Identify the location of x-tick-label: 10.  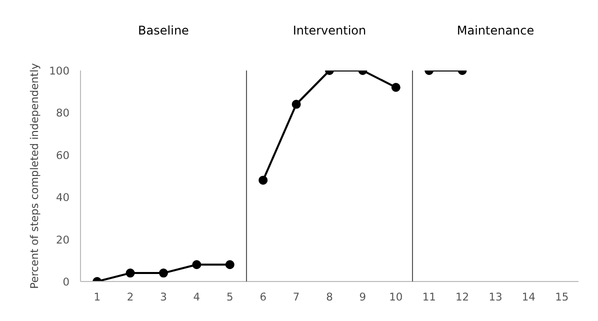
(396, 297).